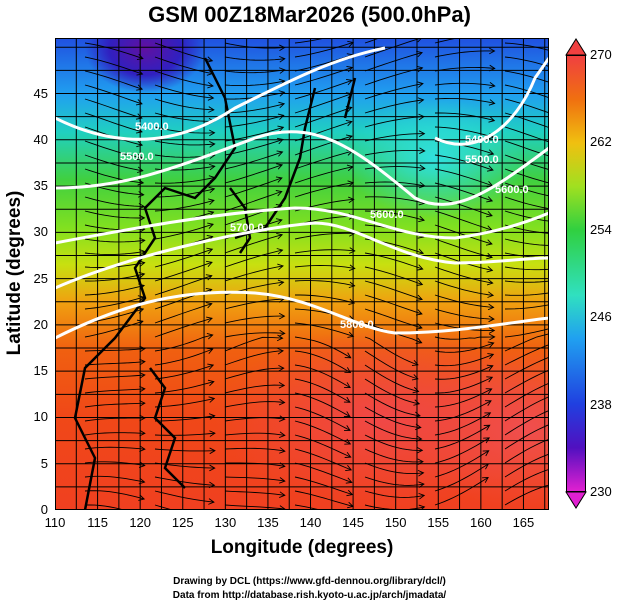  Describe the element at coordinates (44, 509) in the screenshot. I see `y-tick-label: 0` at that location.